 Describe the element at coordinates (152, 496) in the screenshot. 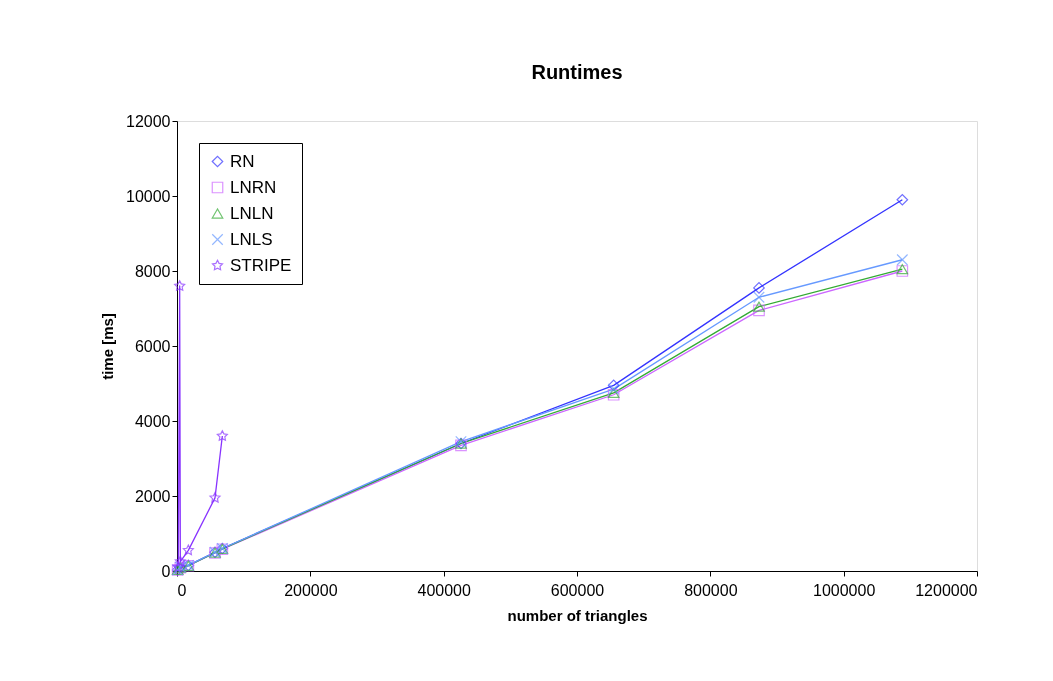

I see `y-tick-label: 2000` at that location.